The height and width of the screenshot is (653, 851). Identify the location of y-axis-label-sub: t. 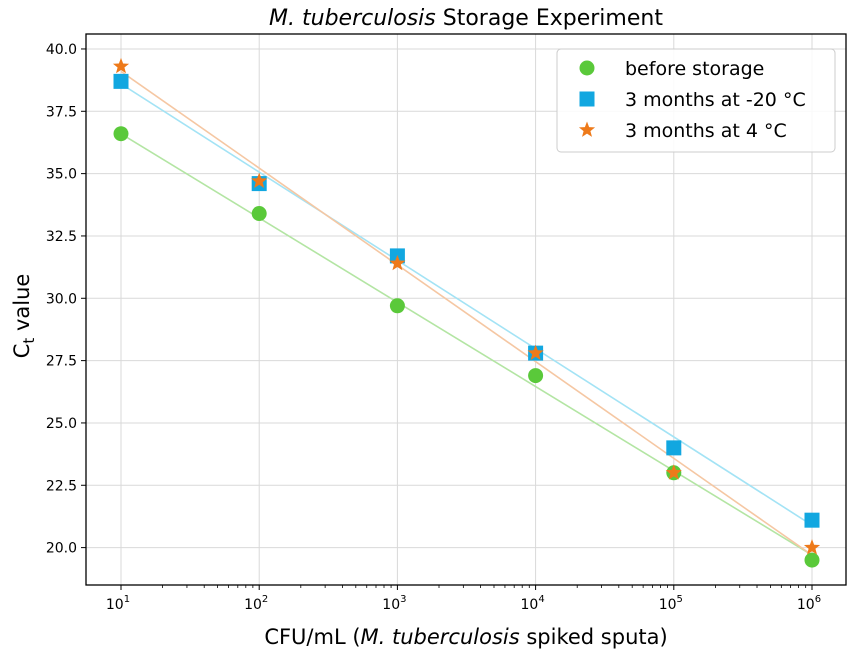
(29, 341).